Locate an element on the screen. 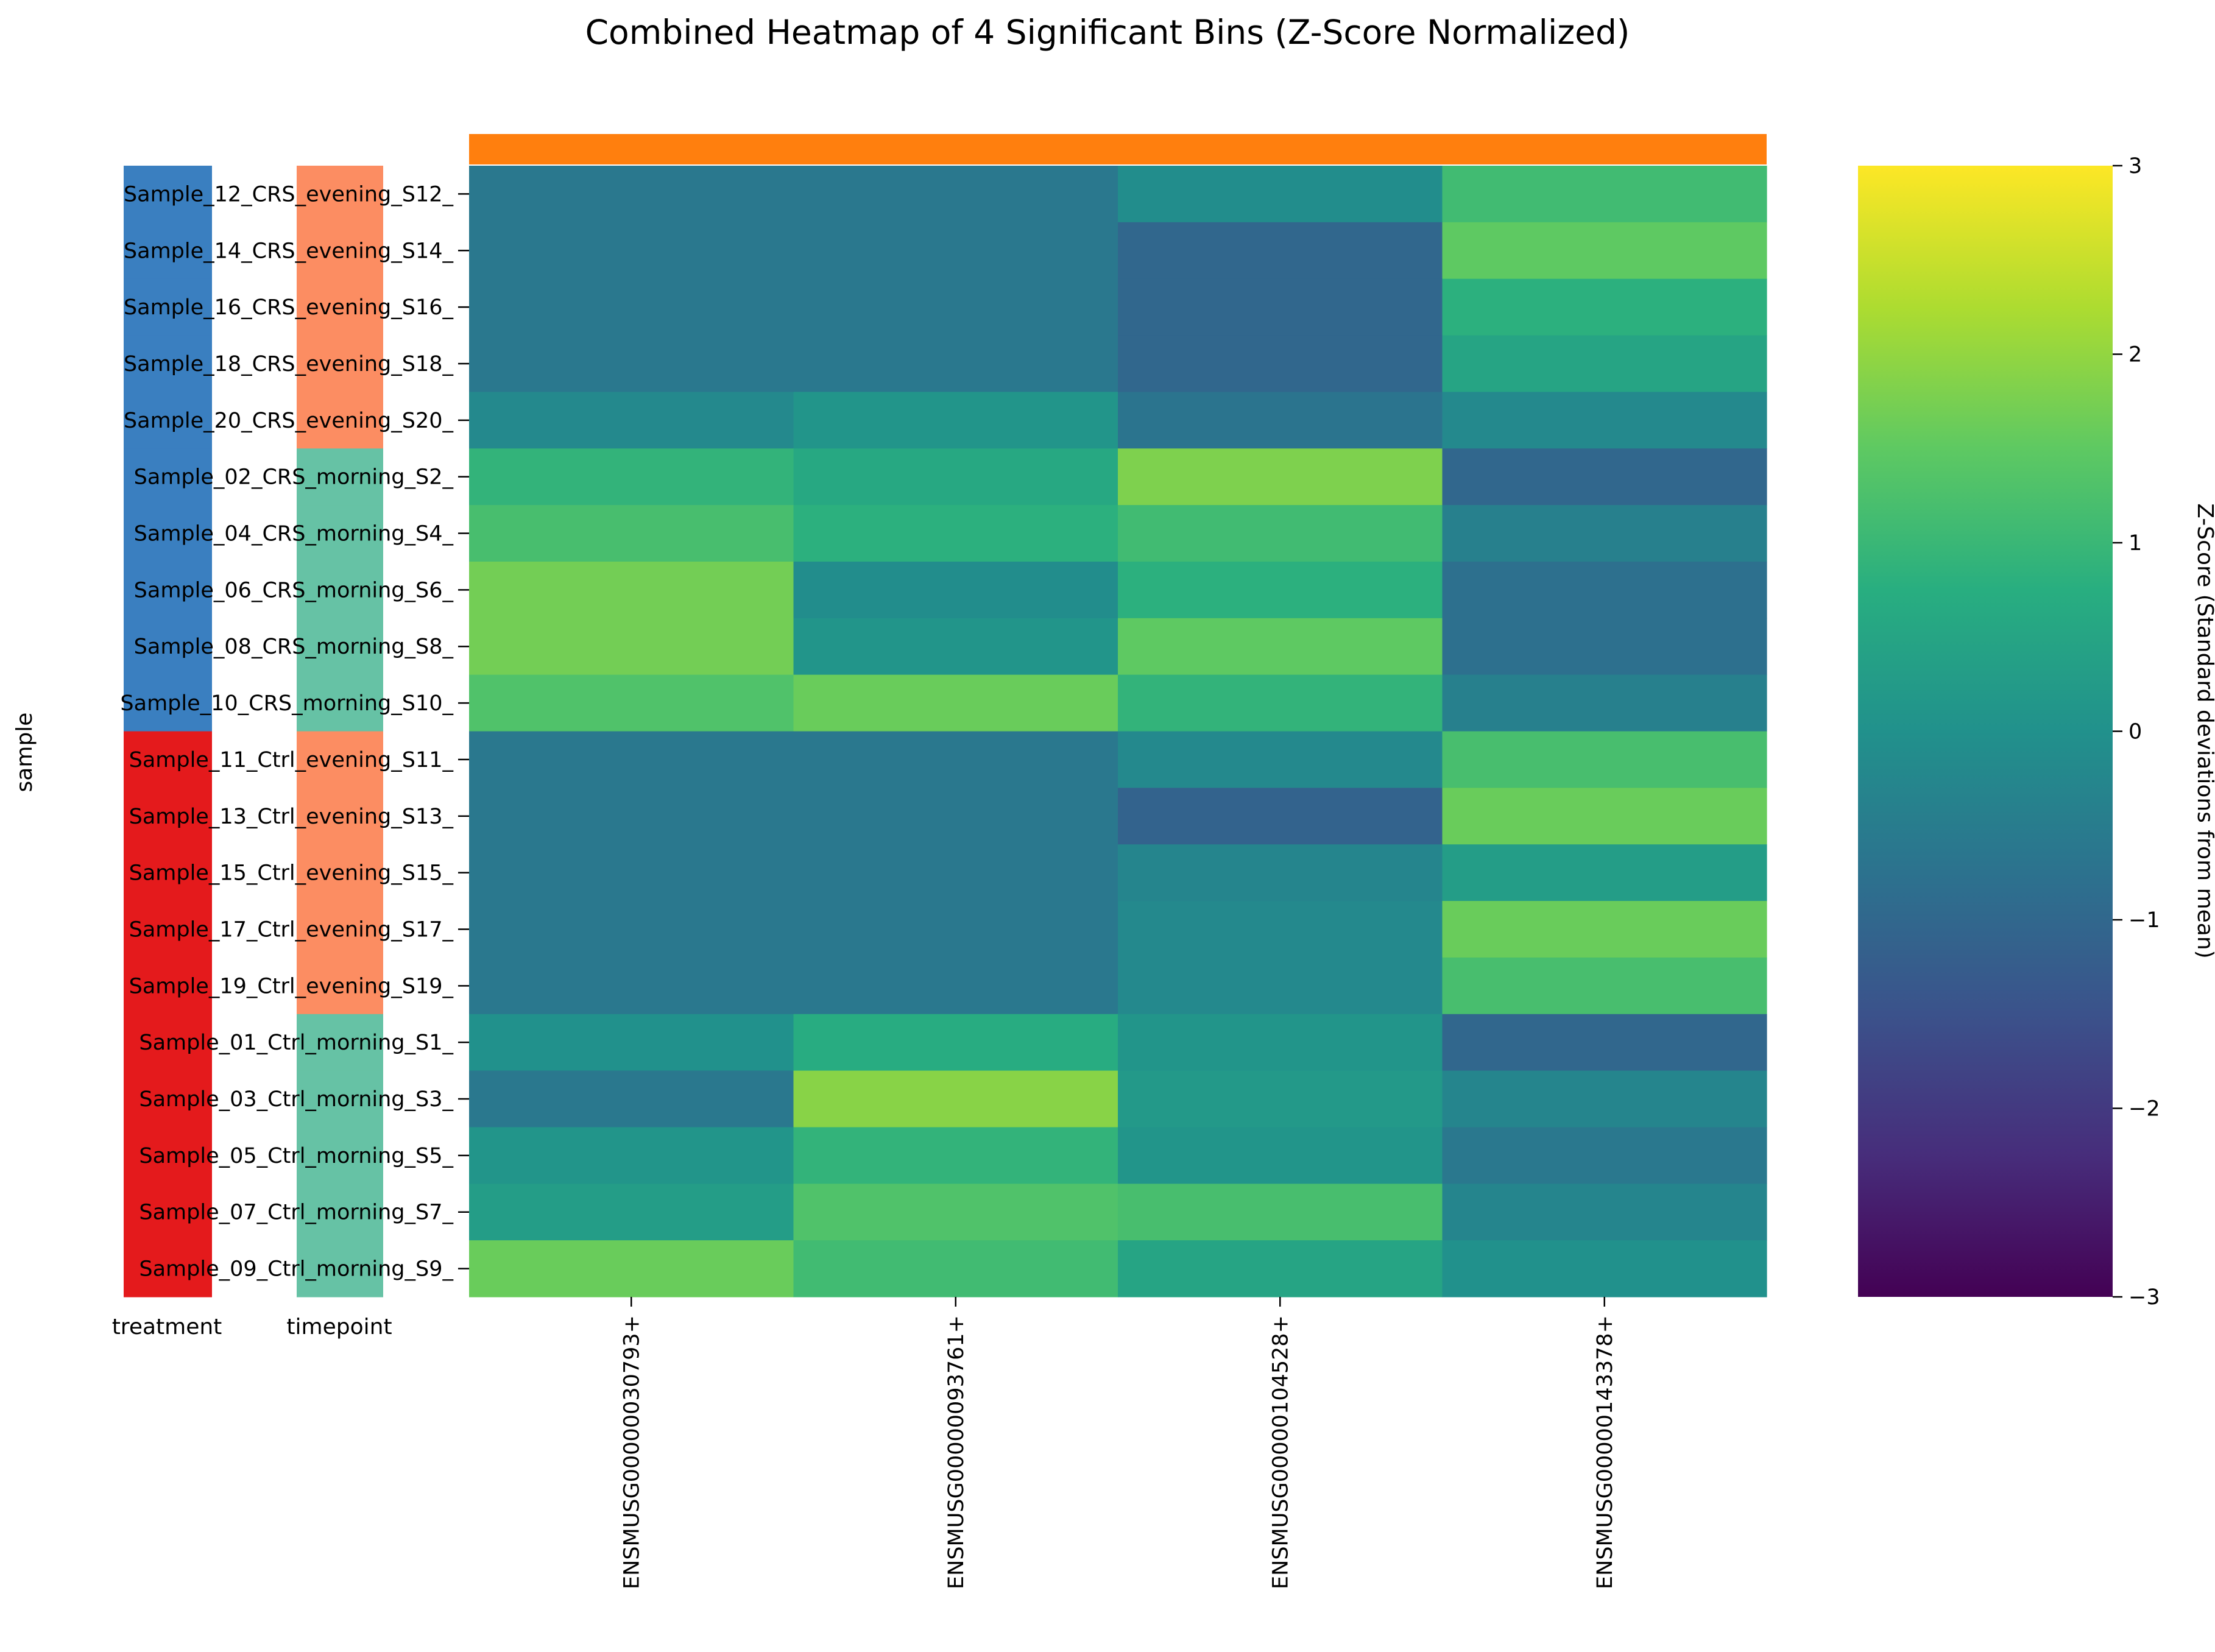  row-label: Sample_07_Ctrl_morning_S7_ is located at coordinates (296, 1213).